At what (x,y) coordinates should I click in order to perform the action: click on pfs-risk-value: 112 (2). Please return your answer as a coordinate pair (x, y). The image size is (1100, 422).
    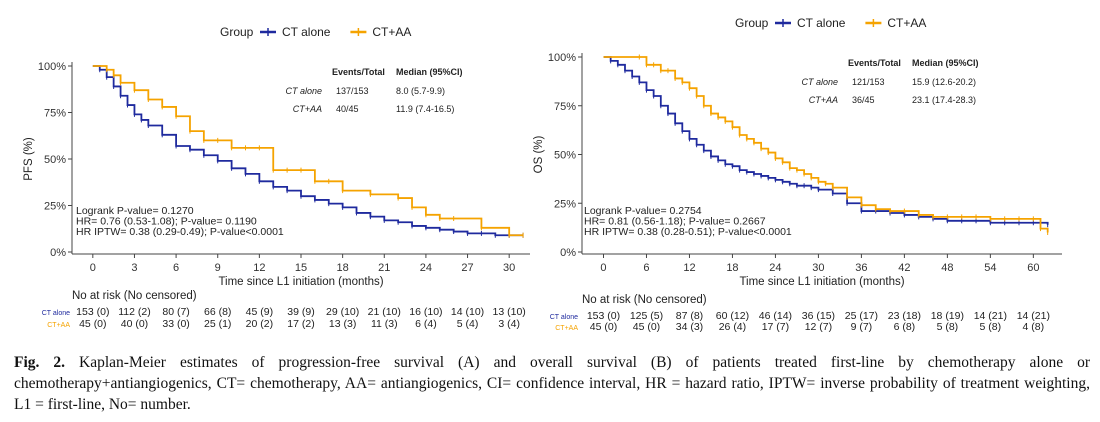
    Looking at the image, I should click on (134, 312).